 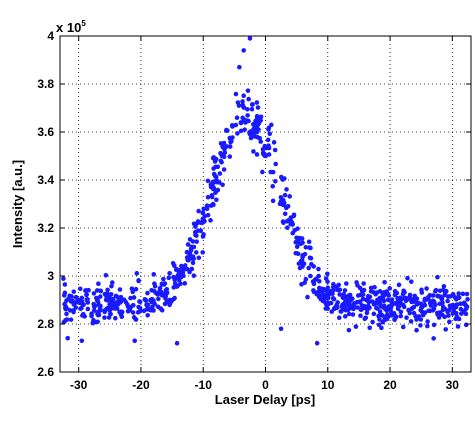 I want to click on y-tick-label: 3.8, so click(x=45, y=84).